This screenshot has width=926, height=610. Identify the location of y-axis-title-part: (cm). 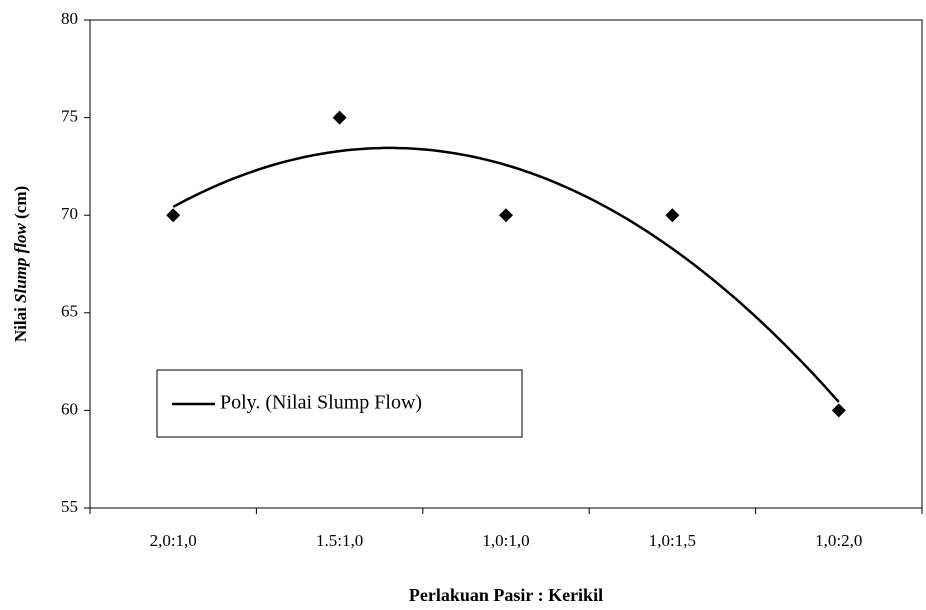
(20, 202).